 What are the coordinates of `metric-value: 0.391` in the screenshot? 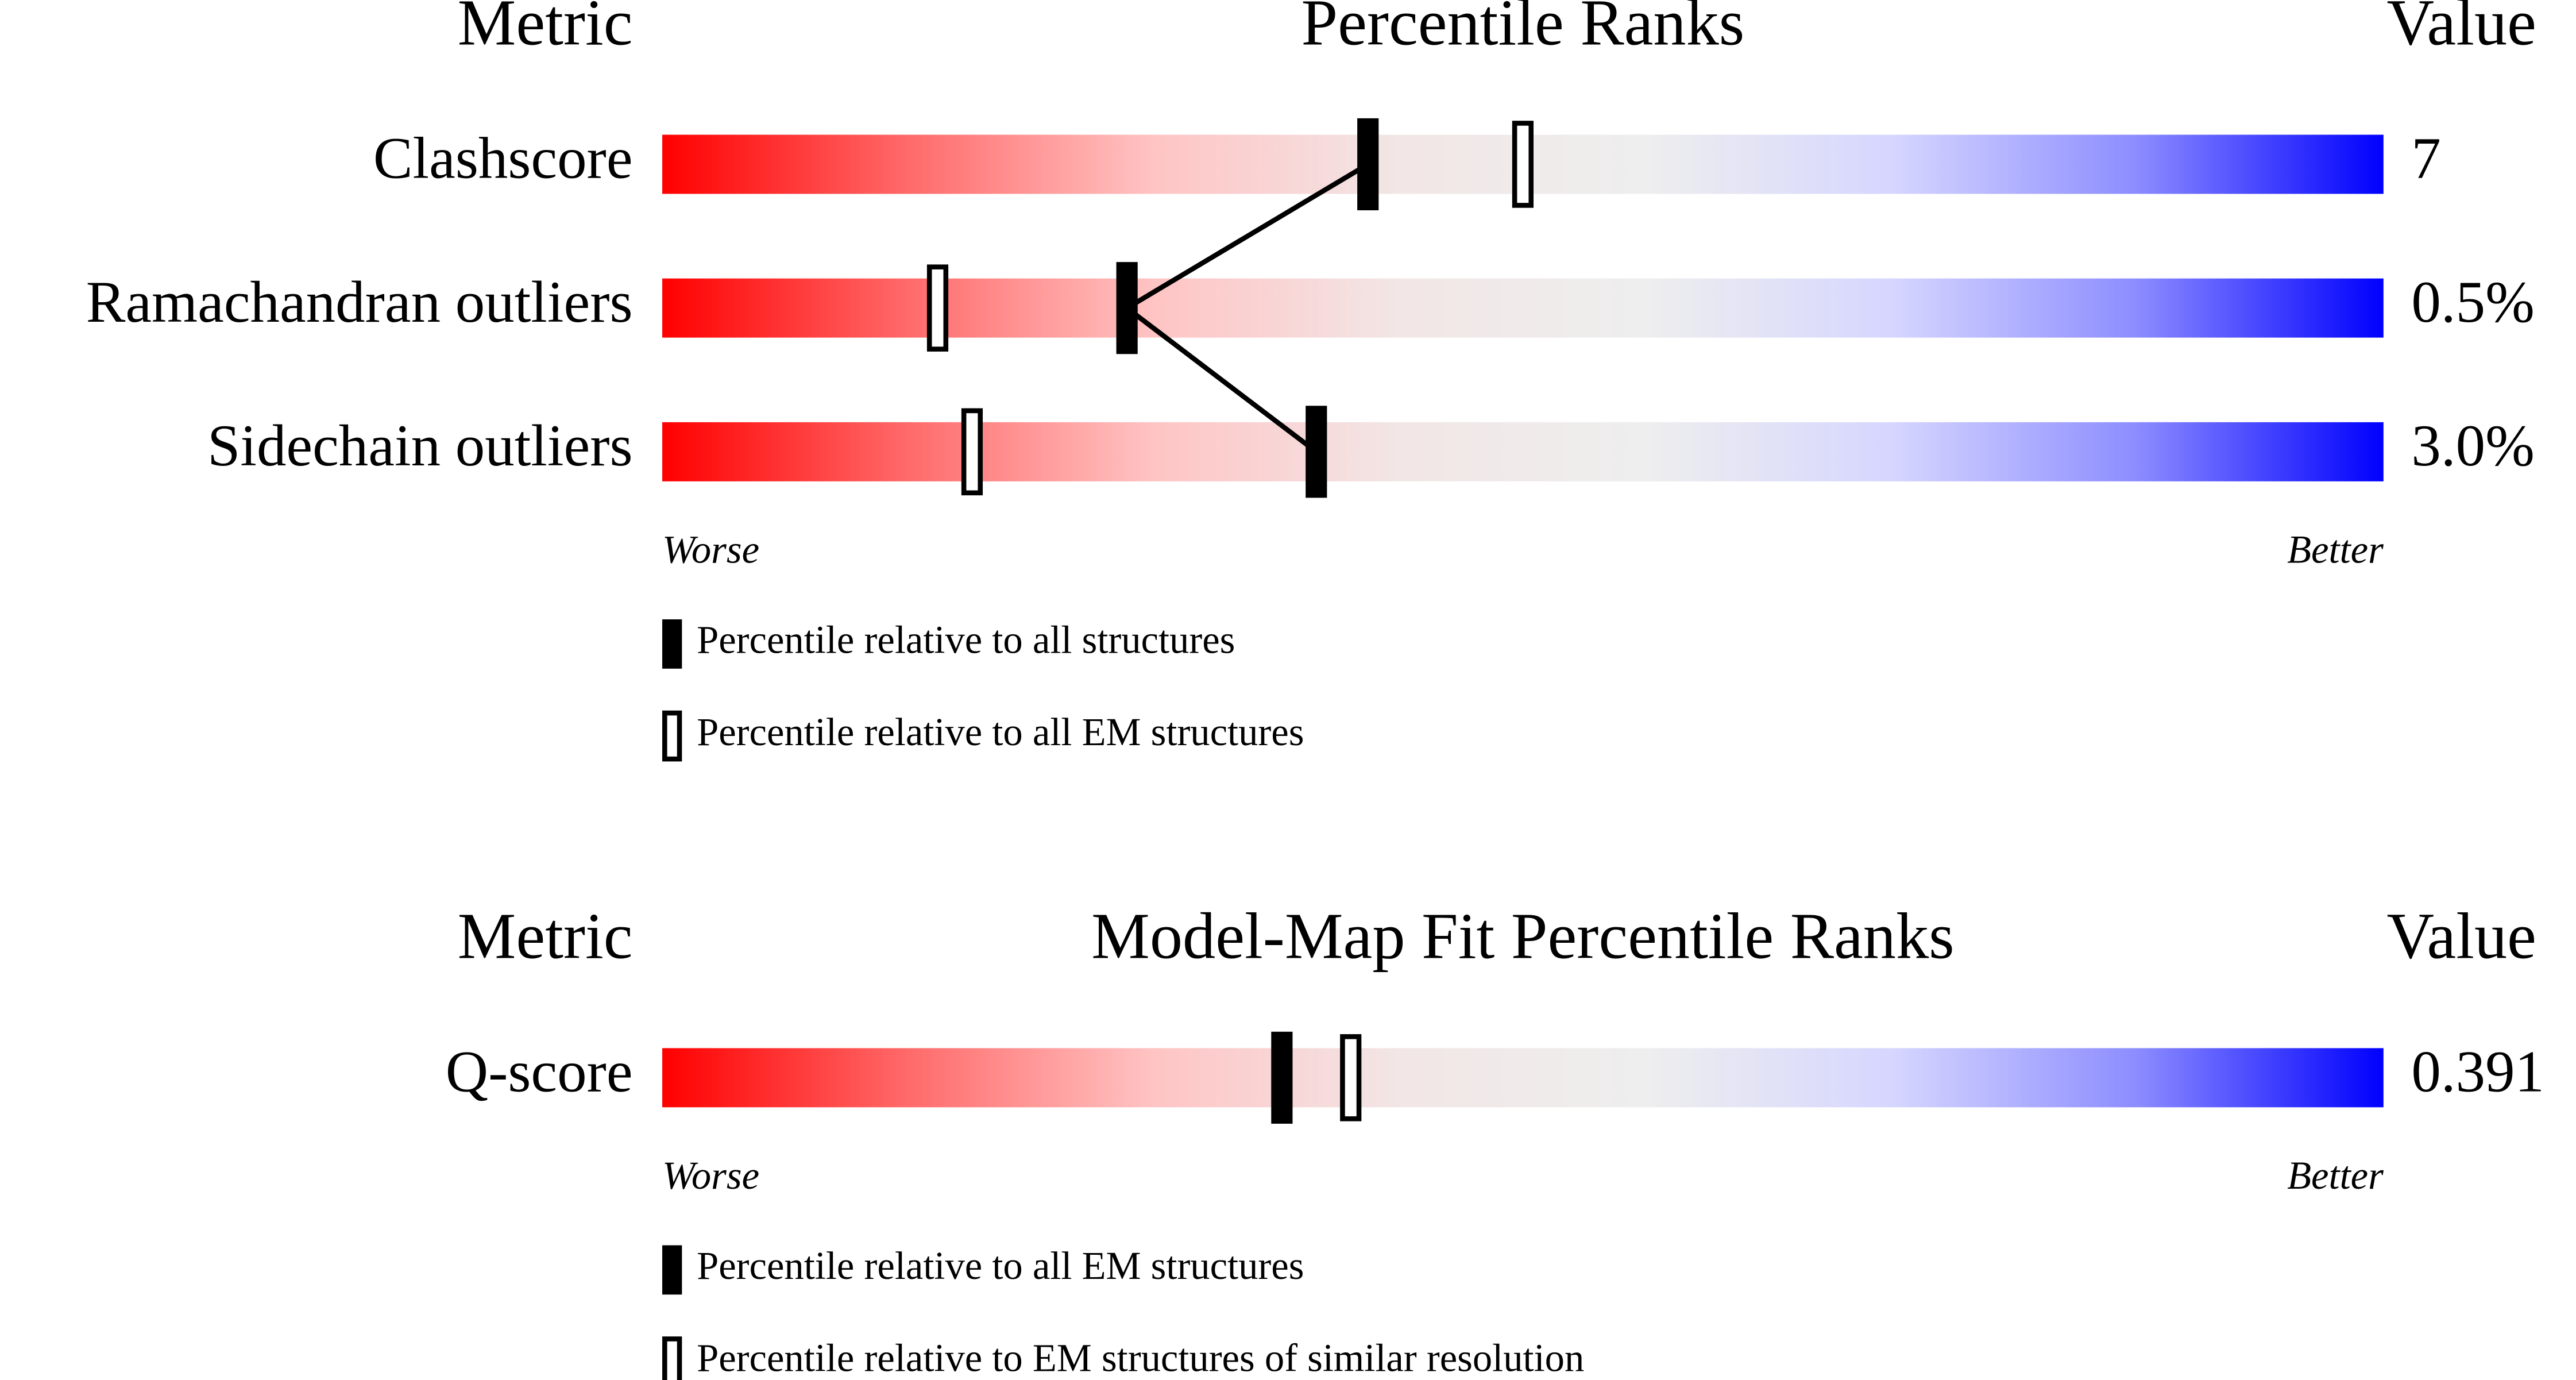 It's located at (2477, 1071).